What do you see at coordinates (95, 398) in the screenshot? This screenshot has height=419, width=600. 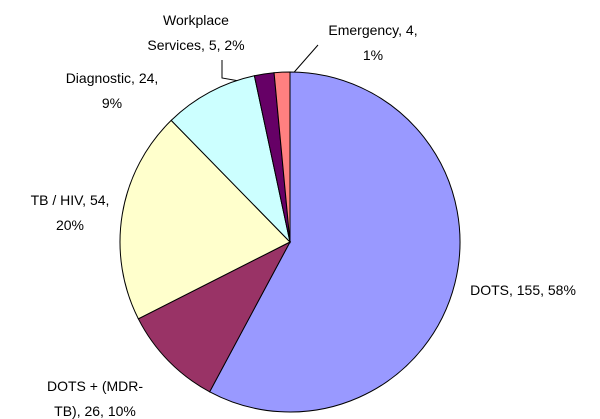 I see `data-label: DOTS + (MDR-TB), 26, 10%` at bounding box center [95, 398].